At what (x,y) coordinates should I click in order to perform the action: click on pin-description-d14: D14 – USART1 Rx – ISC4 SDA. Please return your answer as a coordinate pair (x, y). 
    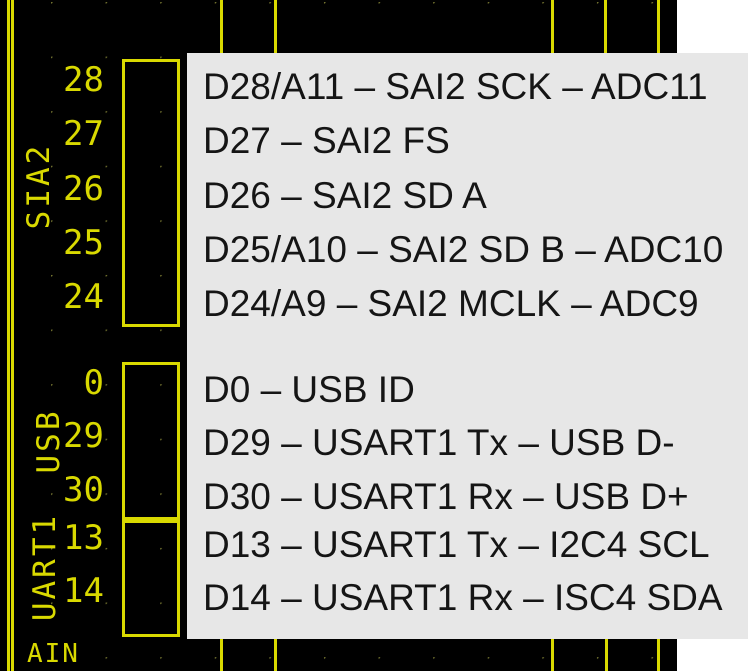
    Looking at the image, I should click on (463, 597).